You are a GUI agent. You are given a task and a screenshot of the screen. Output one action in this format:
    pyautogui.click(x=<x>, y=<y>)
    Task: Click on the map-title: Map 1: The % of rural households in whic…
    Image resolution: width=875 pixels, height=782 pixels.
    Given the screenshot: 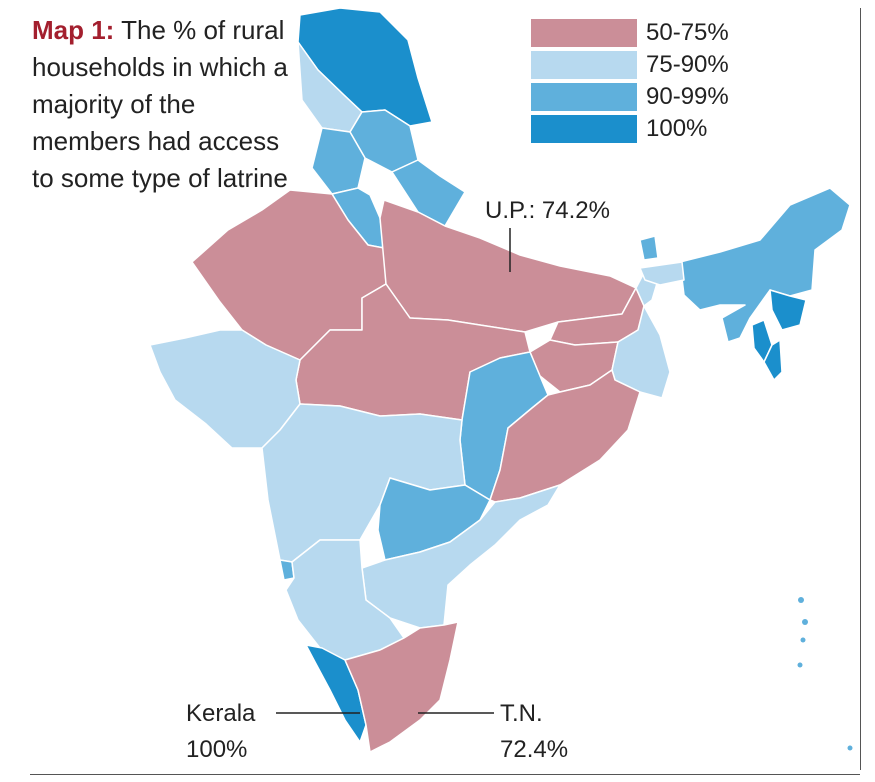 What is the action you would take?
    pyautogui.click(x=167, y=104)
    